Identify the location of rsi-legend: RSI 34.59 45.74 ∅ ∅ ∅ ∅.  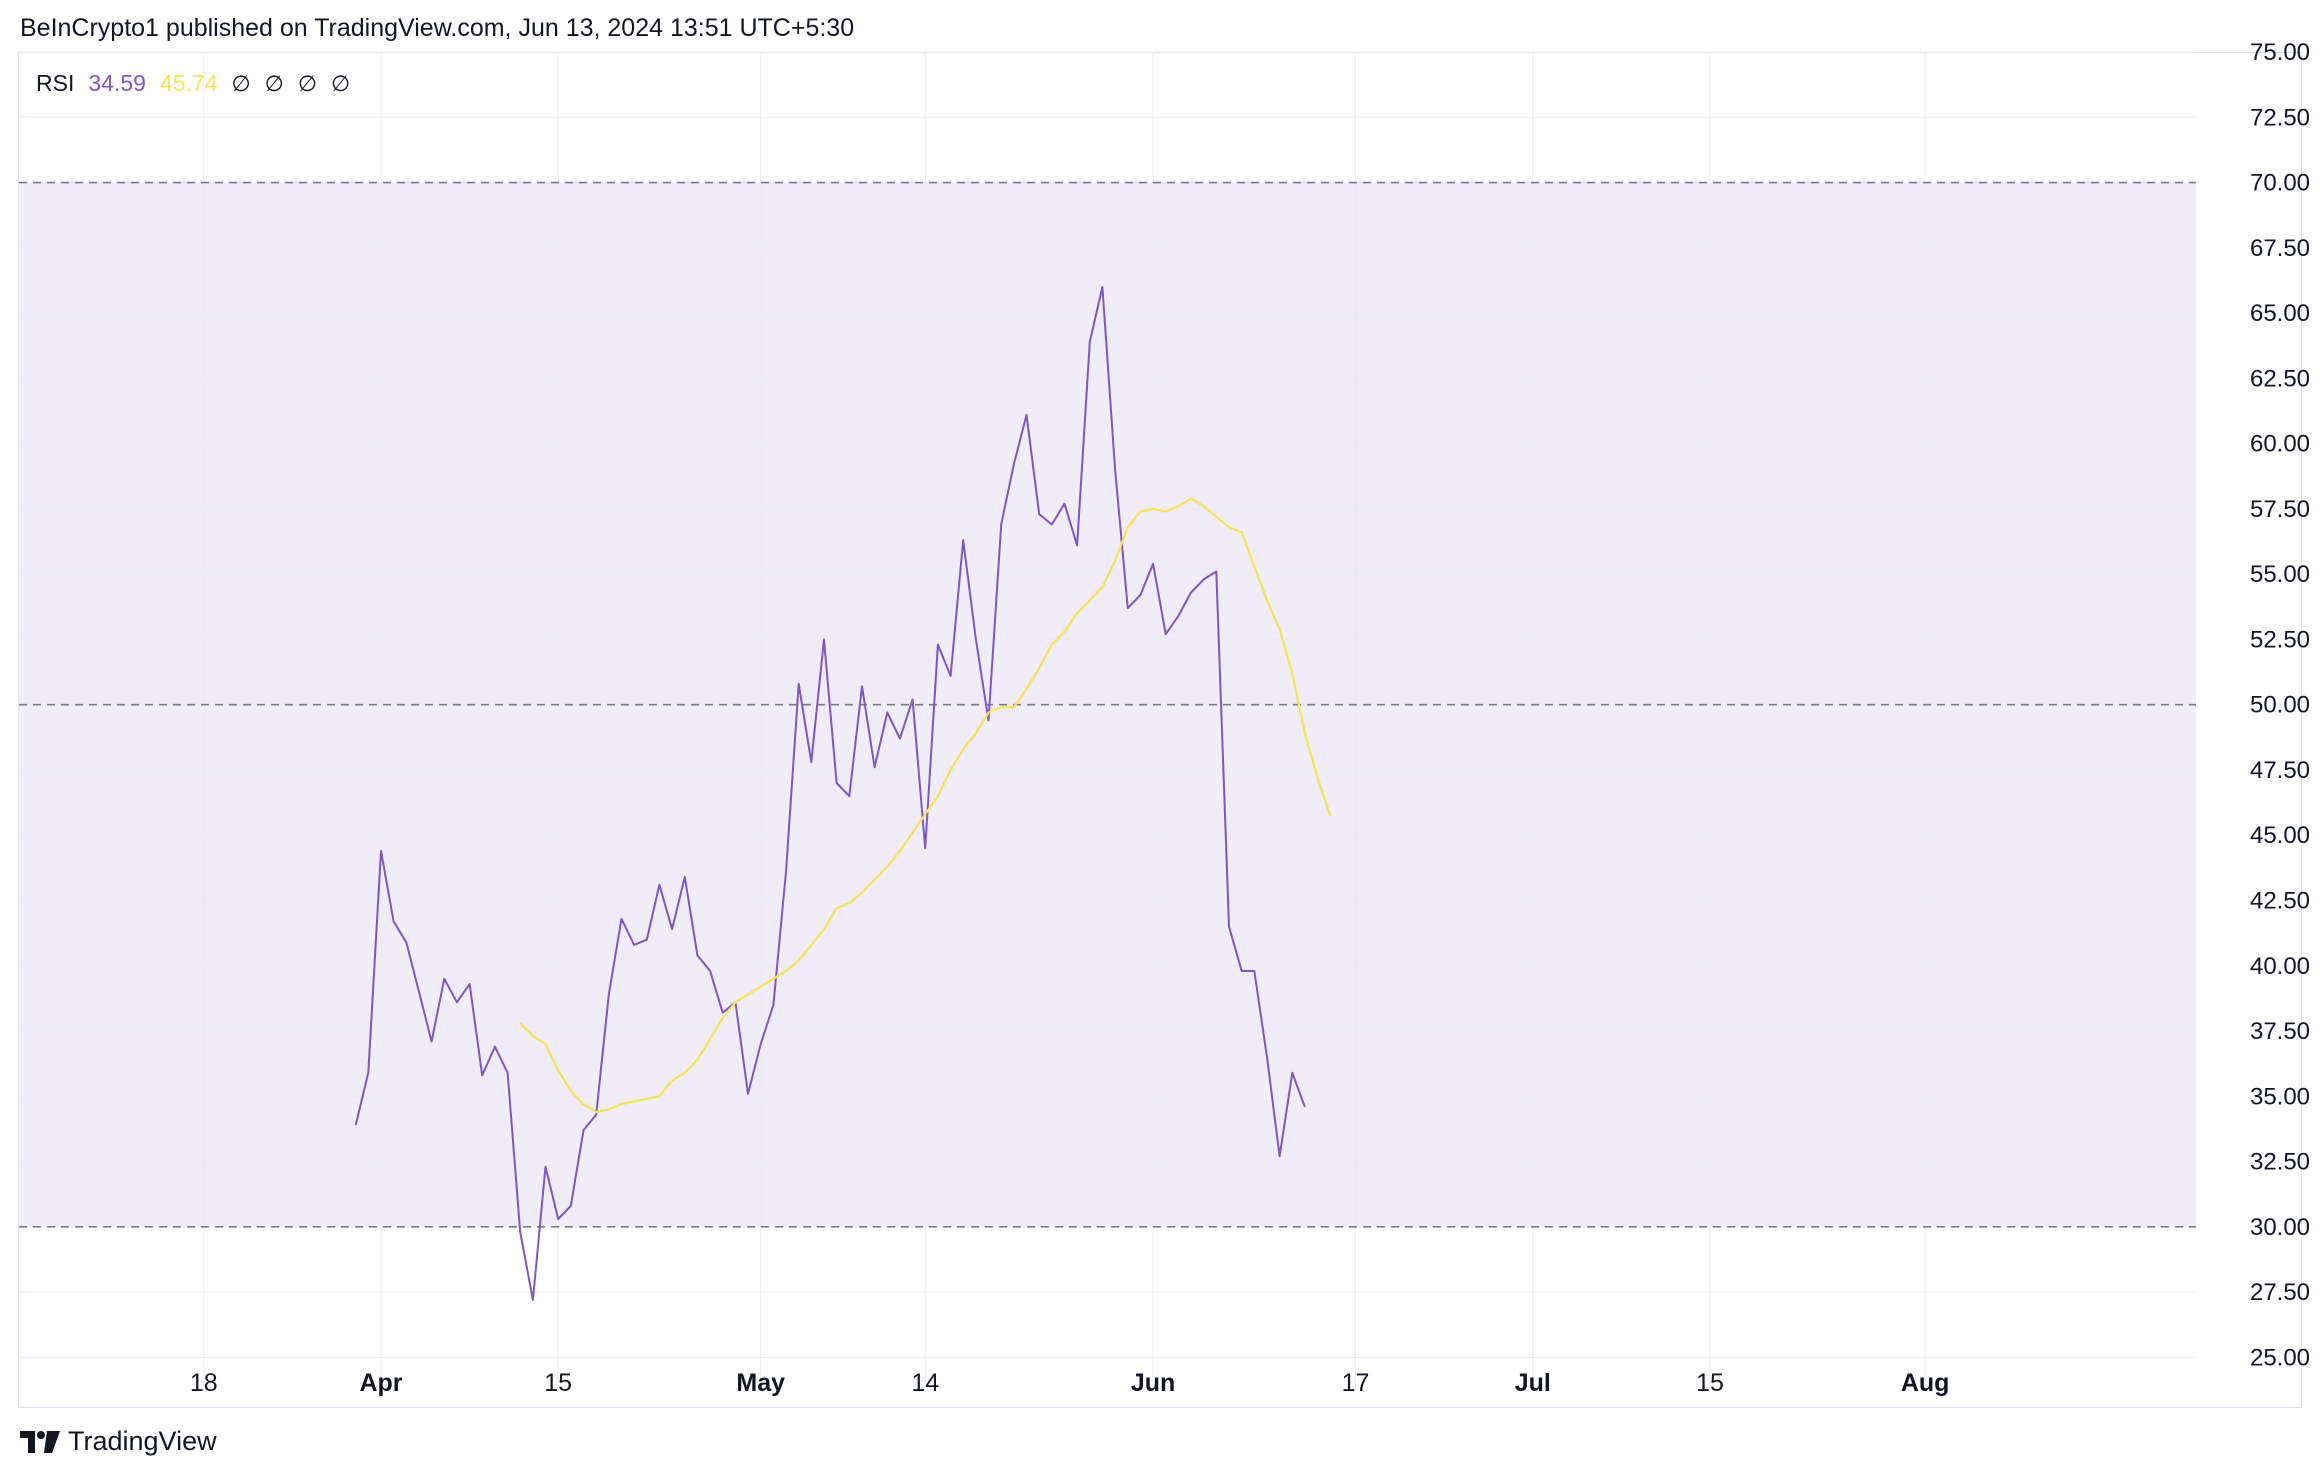
(193, 83).